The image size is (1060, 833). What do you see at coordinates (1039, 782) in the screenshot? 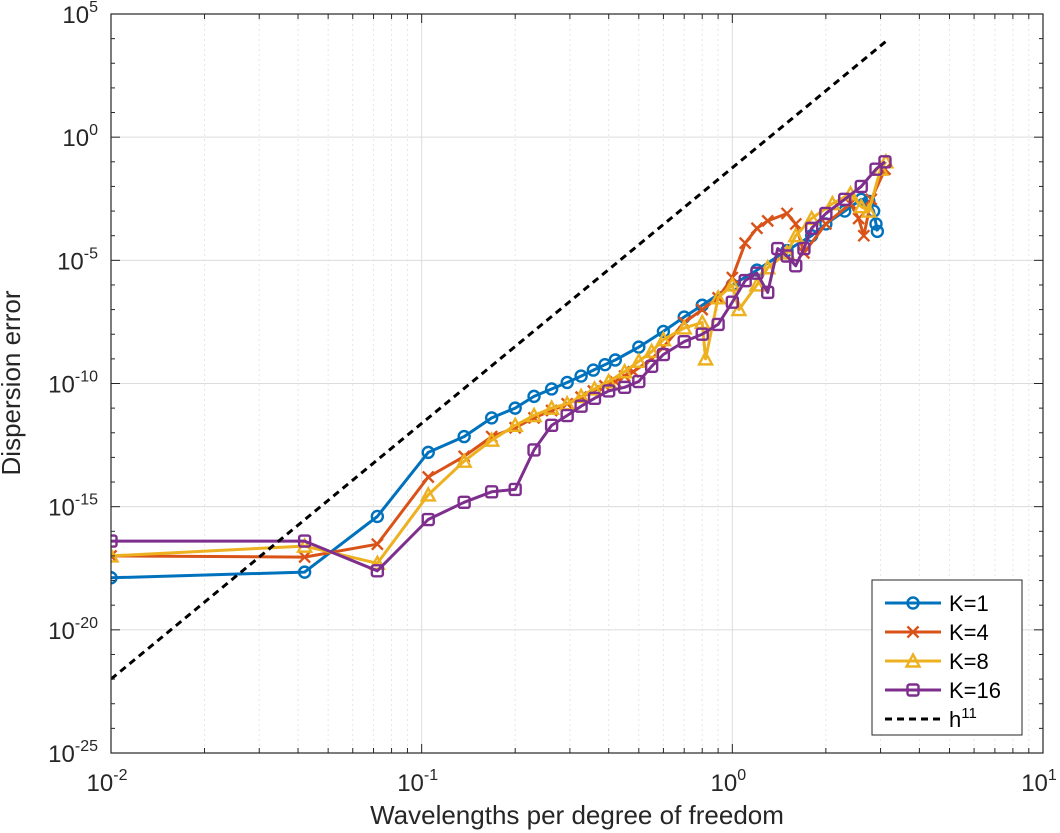
I see `x-tick-label: 10¹` at bounding box center [1039, 782].